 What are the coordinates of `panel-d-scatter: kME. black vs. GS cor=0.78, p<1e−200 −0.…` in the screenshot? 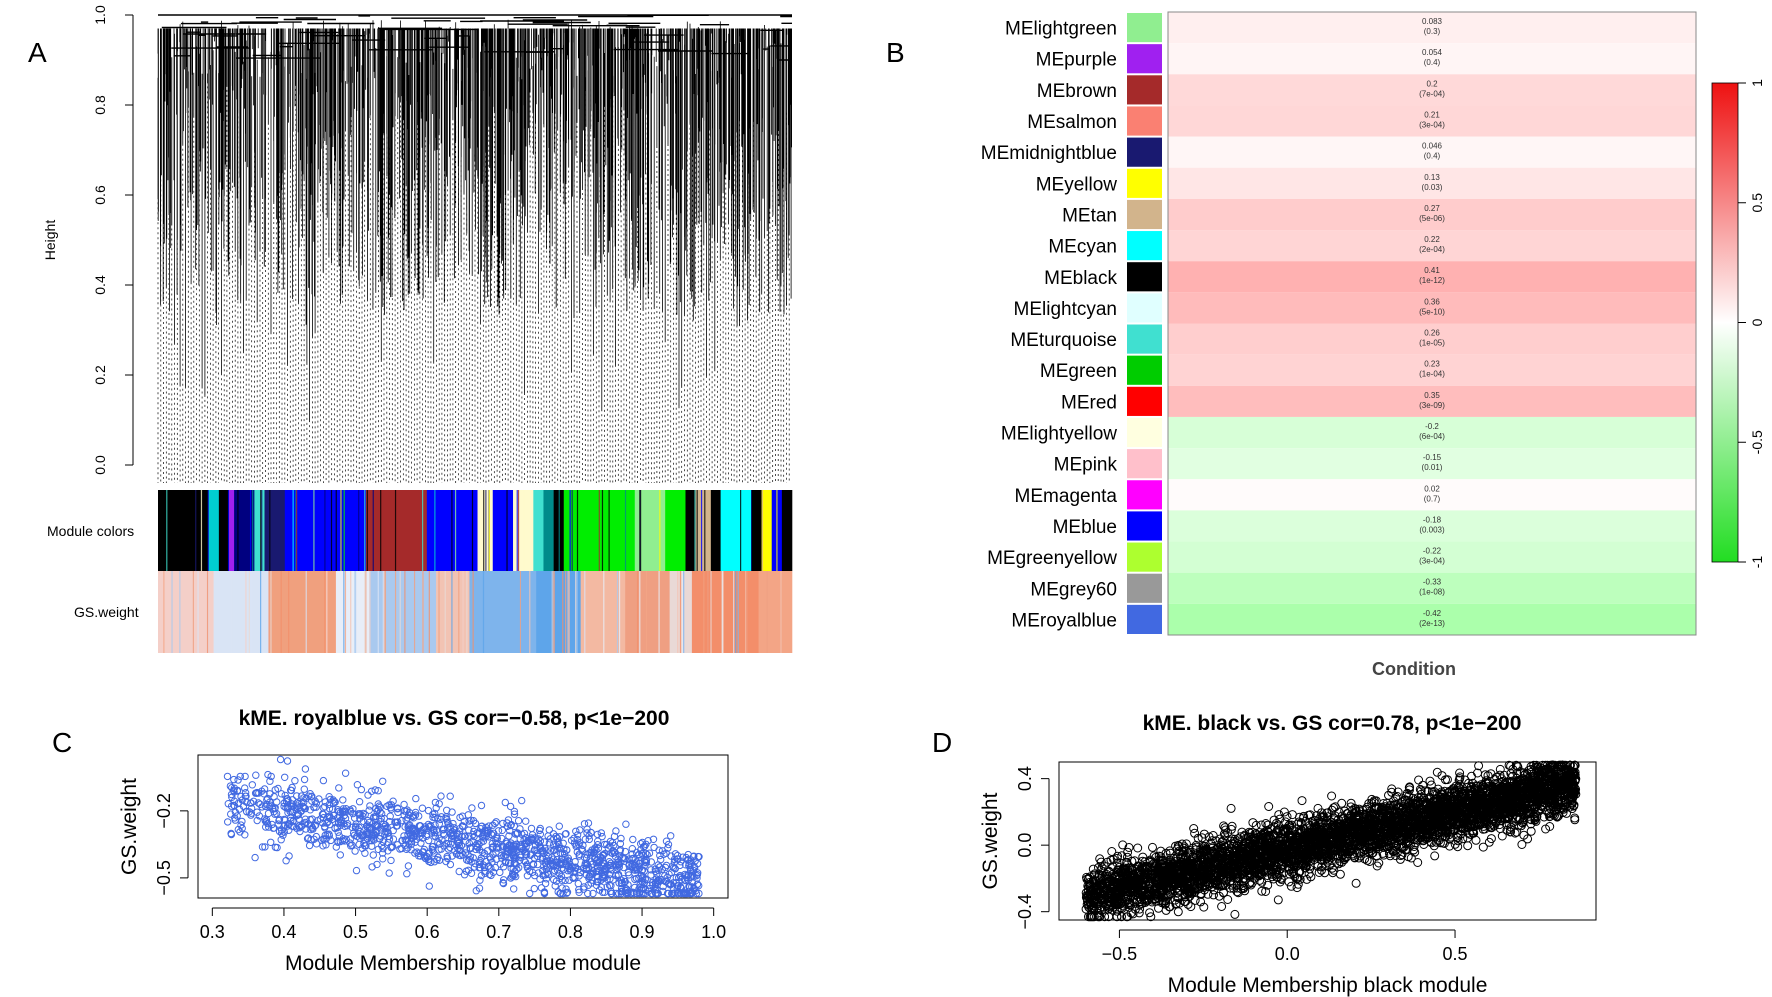 It's located at (1288, 854).